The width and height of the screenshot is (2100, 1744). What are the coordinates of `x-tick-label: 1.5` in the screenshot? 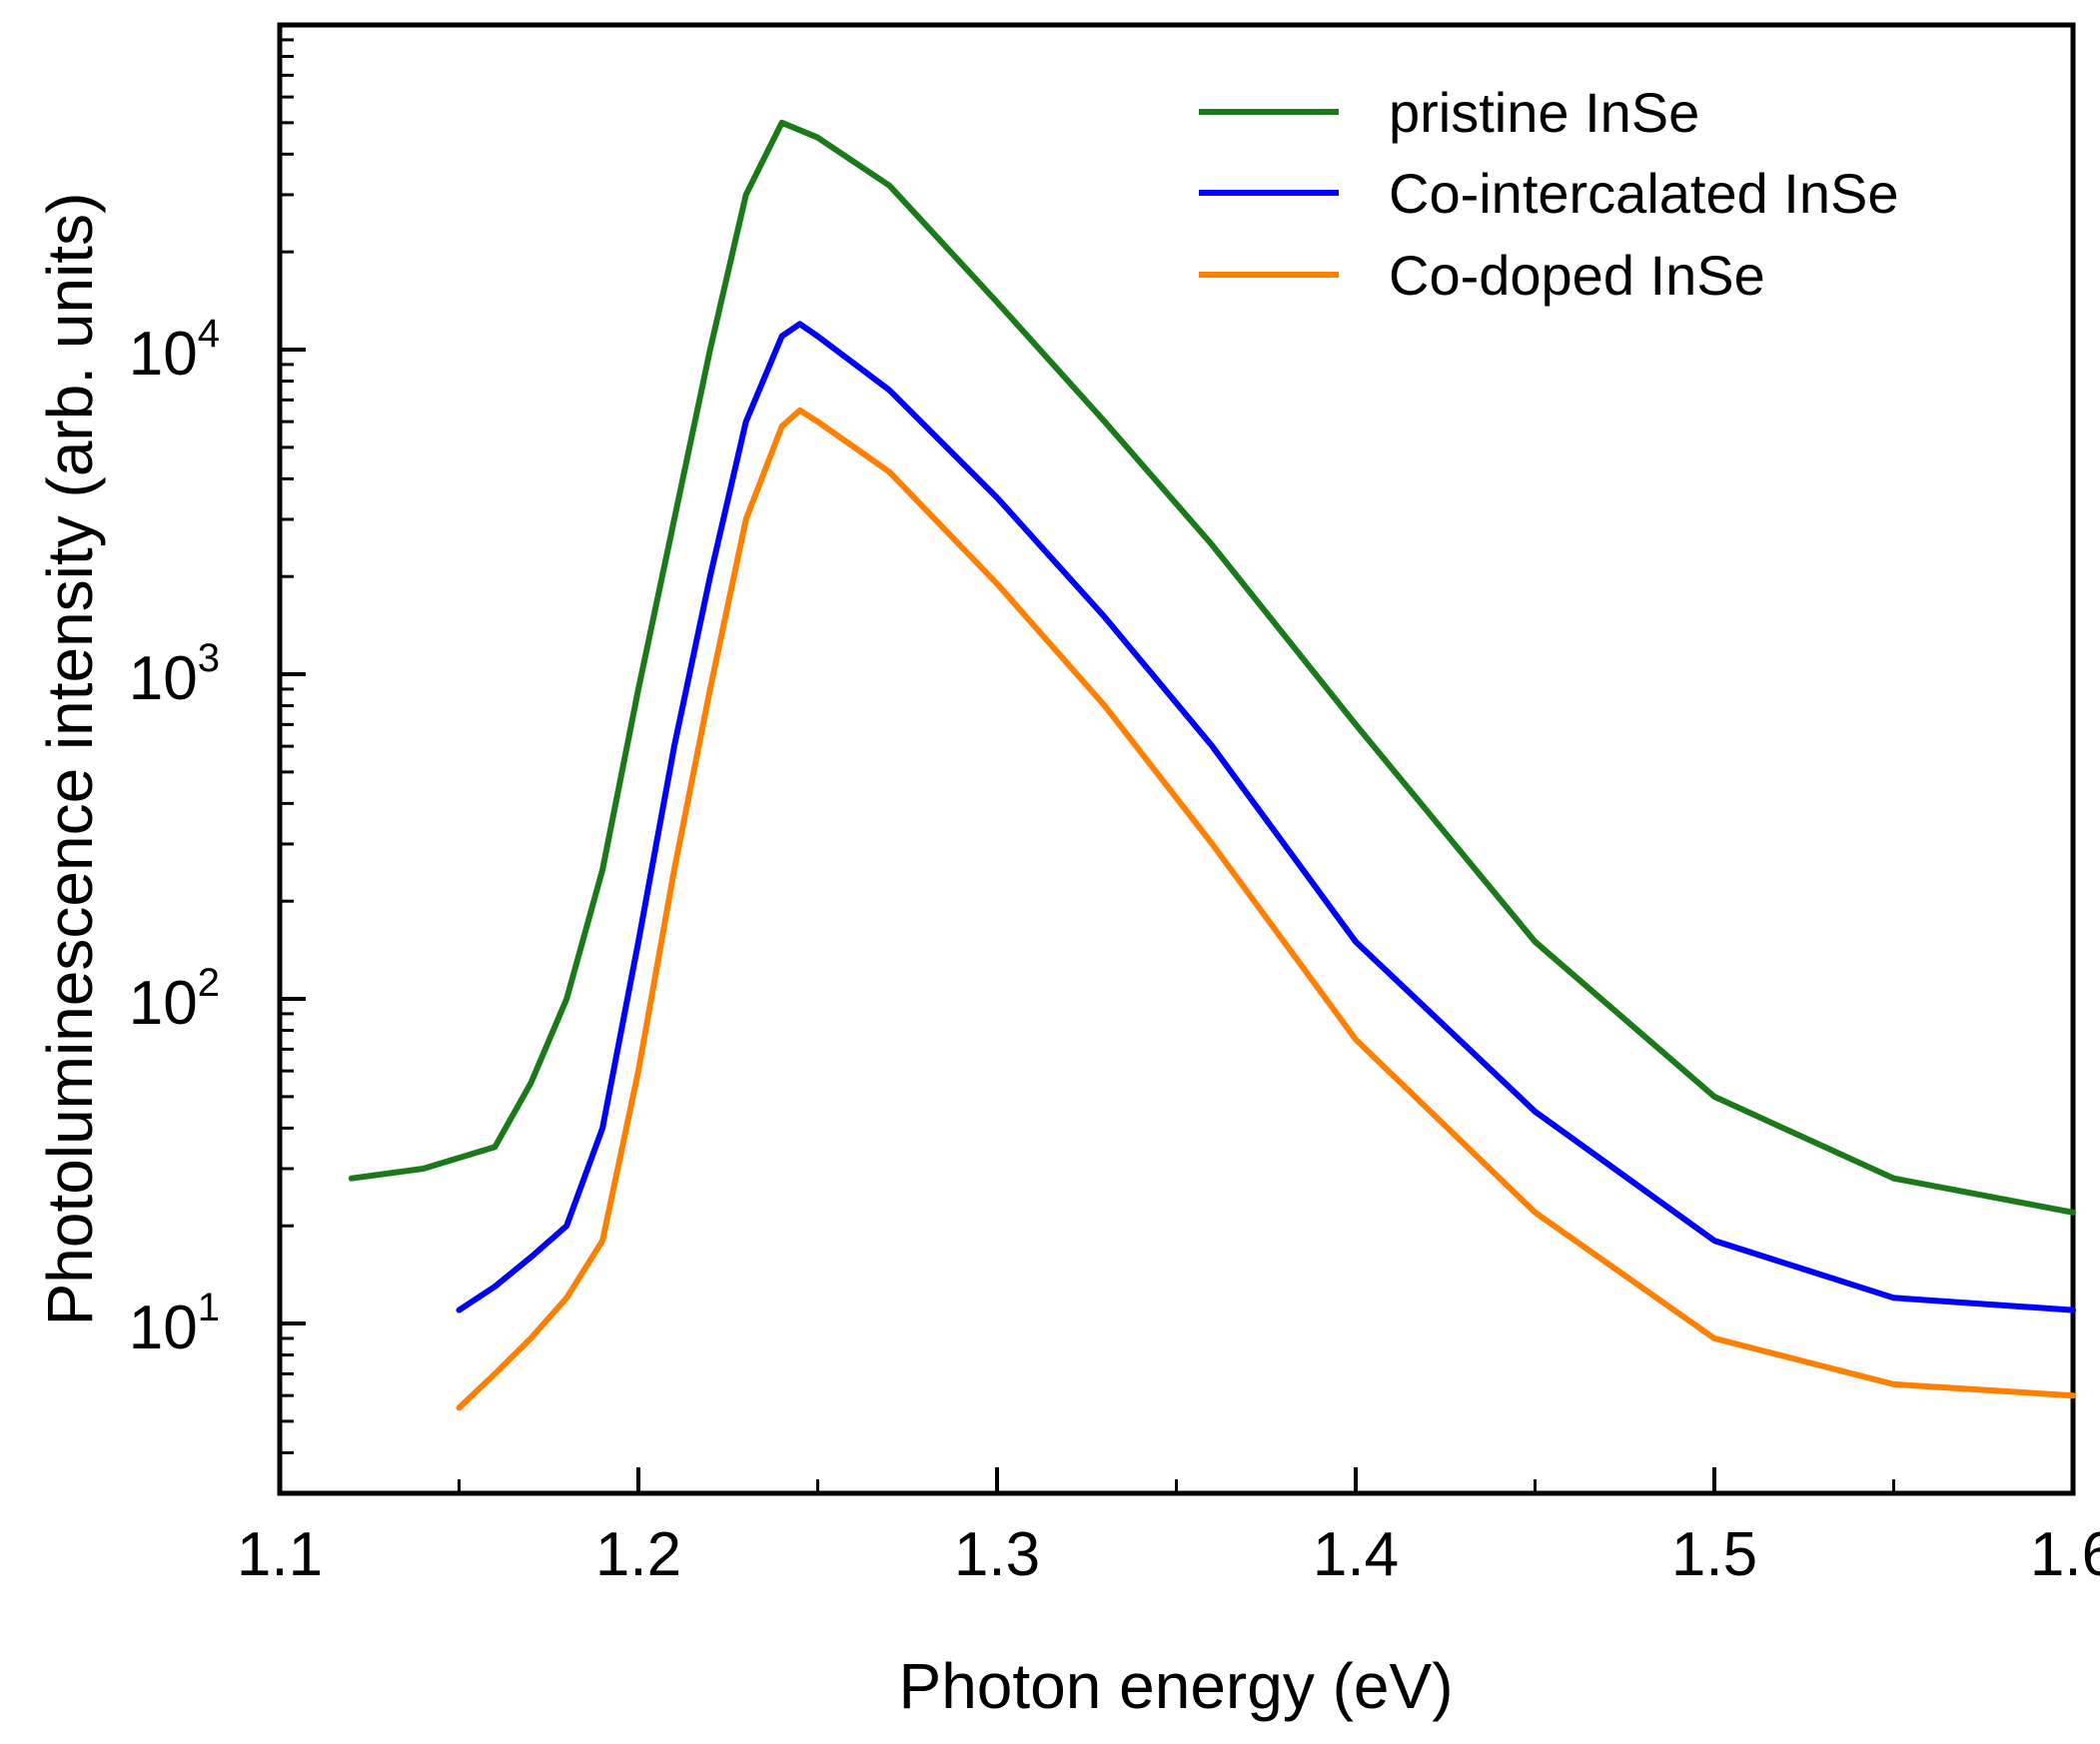 It's located at (1714, 1554).